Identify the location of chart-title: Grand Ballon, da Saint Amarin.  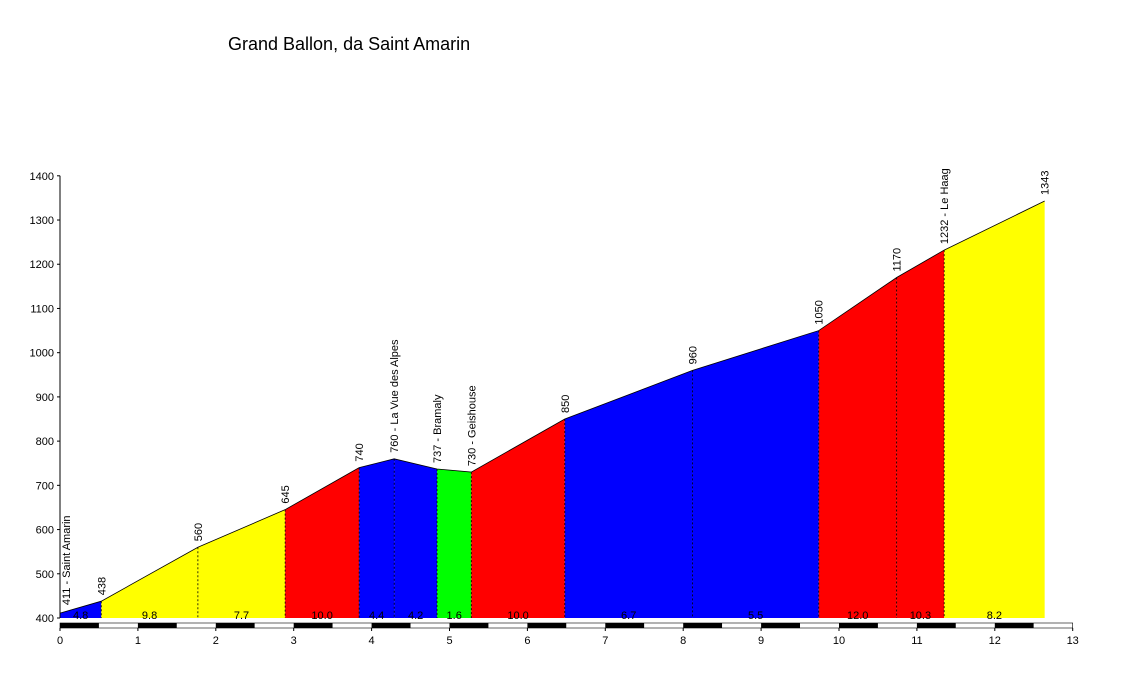
(349, 44).